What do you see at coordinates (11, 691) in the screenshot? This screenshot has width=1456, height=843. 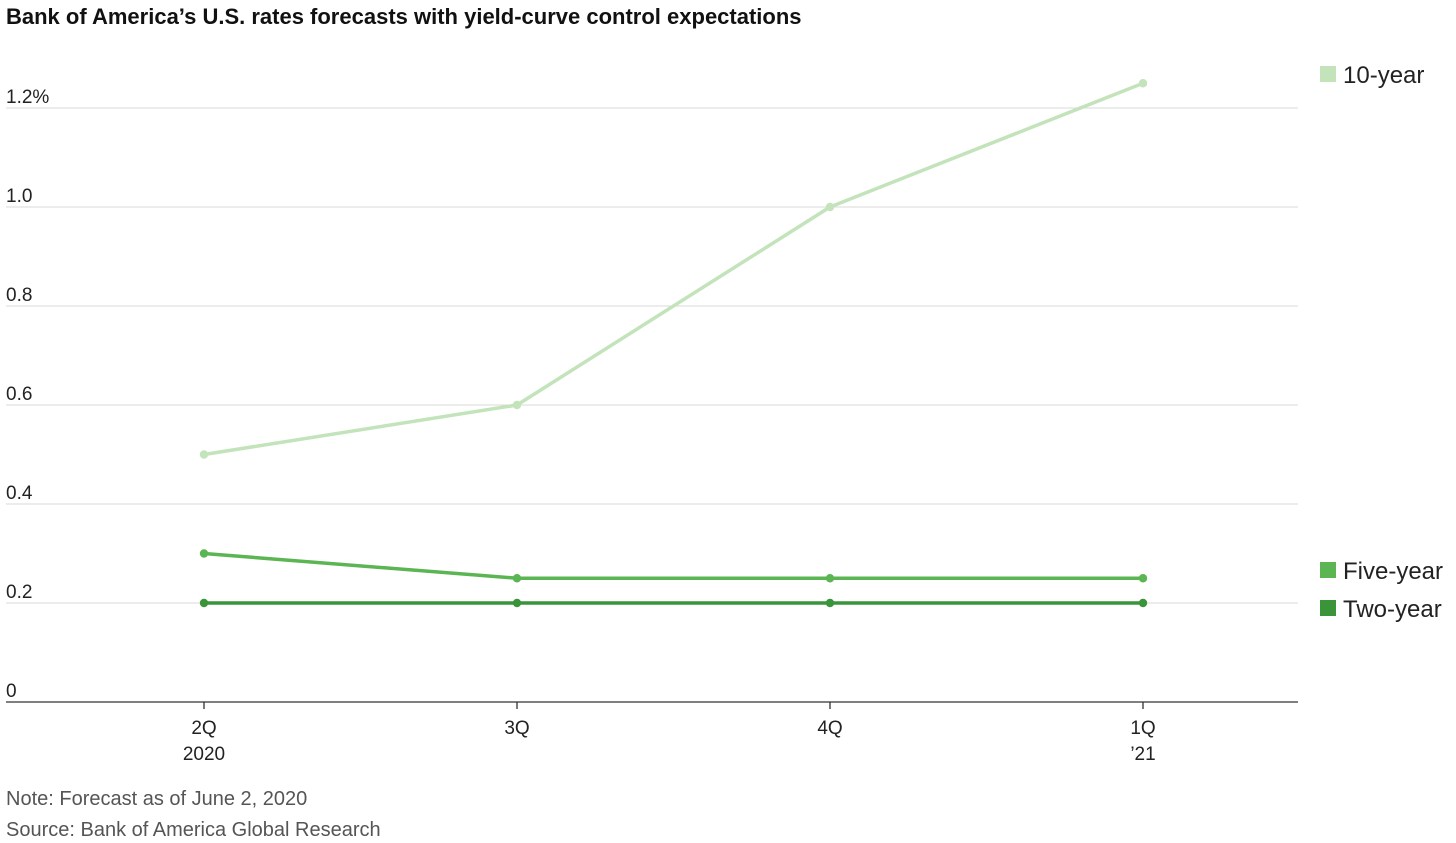 I see `y-tick-label: 0` at bounding box center [11, 691].